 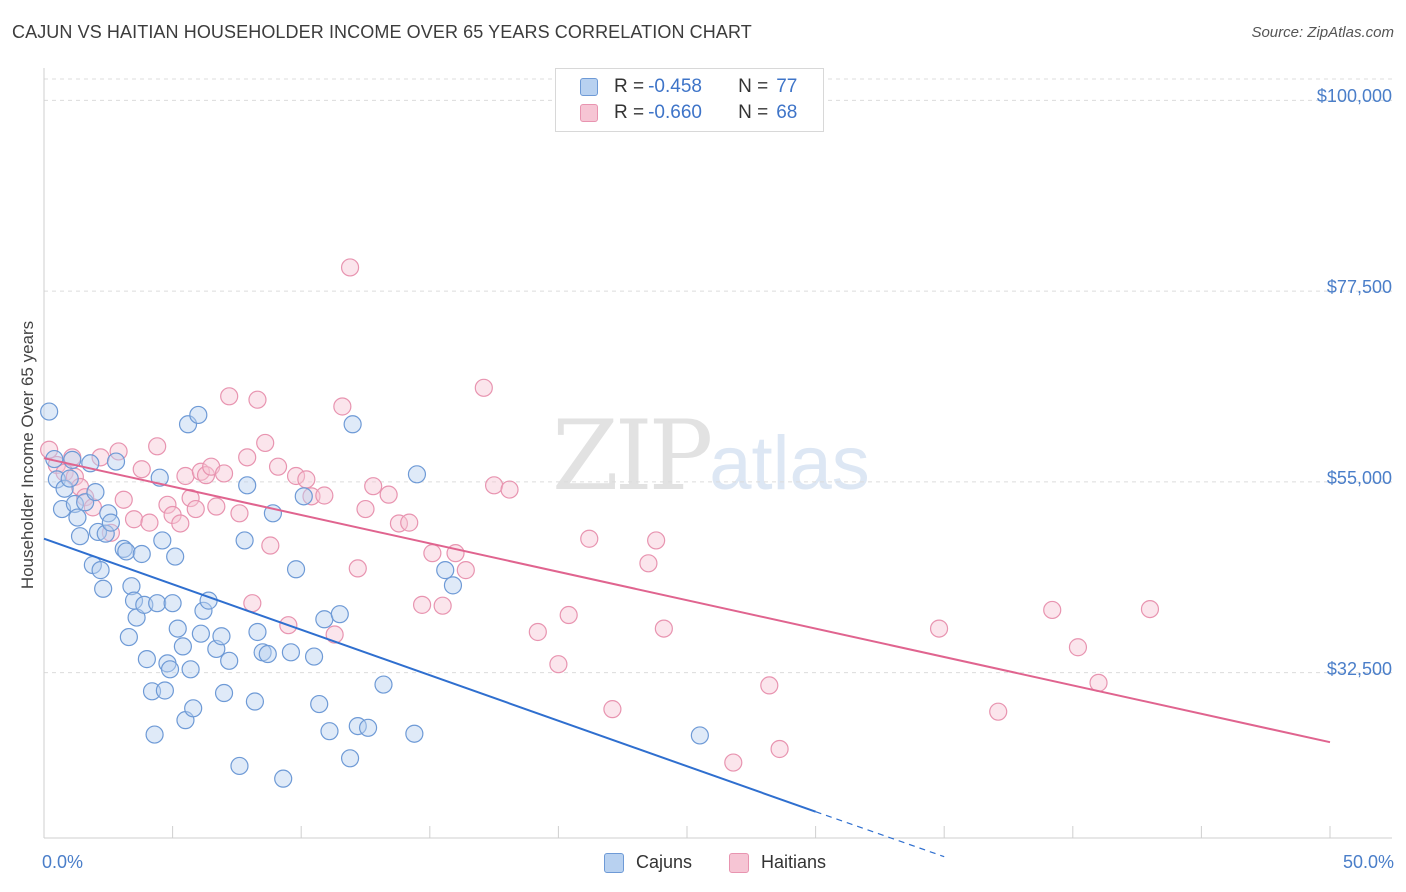 I want to click on y-tick-100000: $100,000, so click(x=1354, y=96).